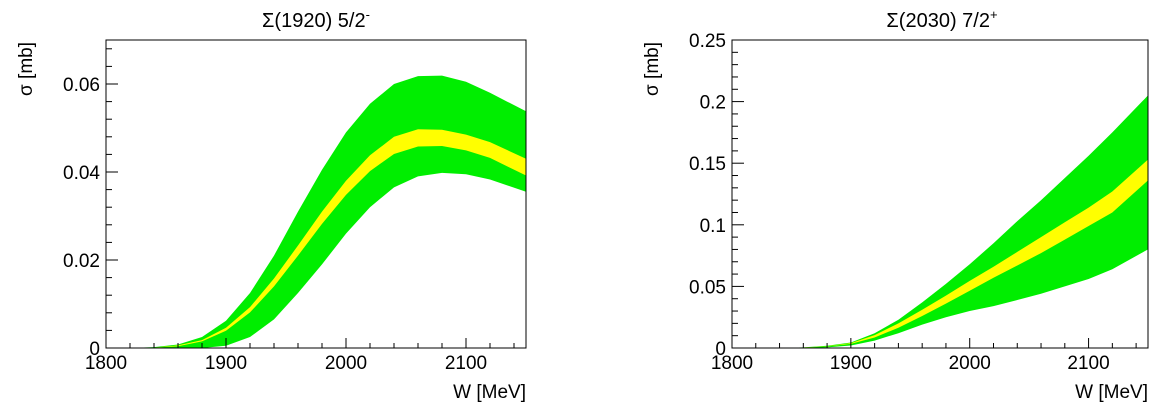 The image size is (1156, 409). What do you see at coordinates (707, 287) in the screenshot?
I see `y-tick-label: 0.05` at bounding box center [707, 287].